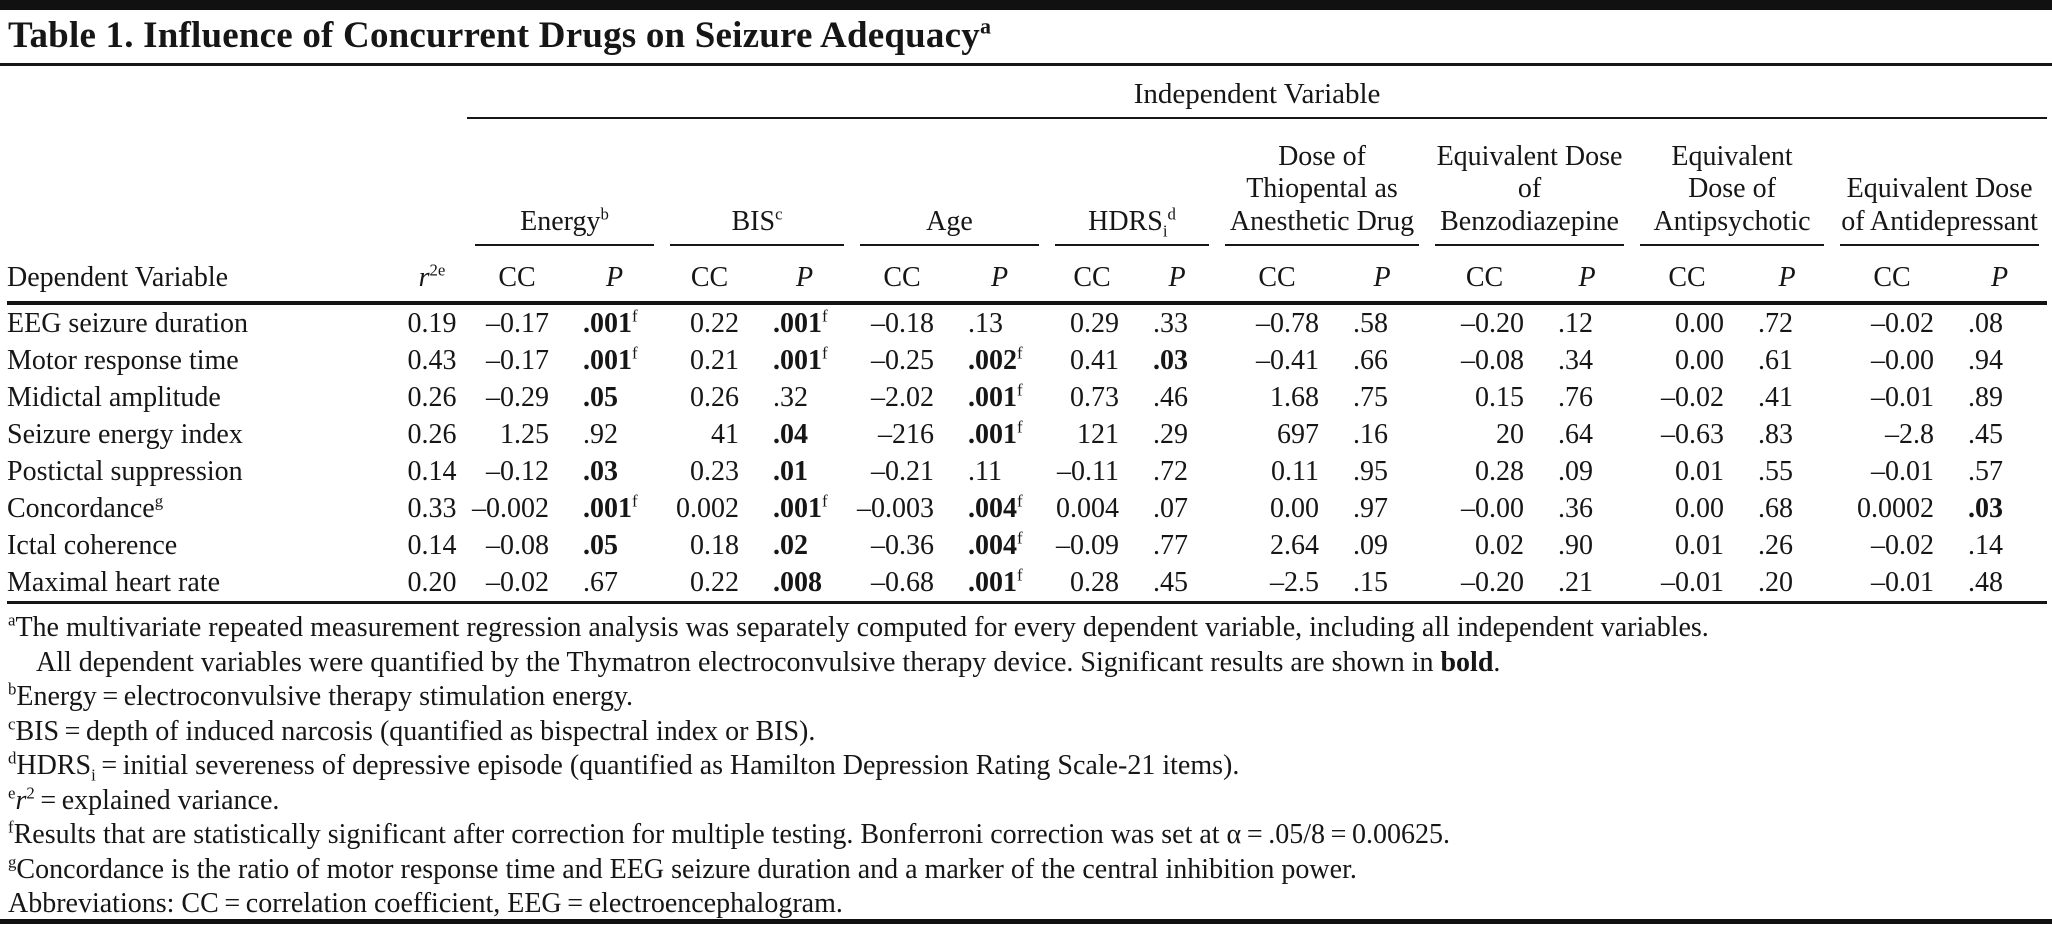  What do you see at coordinates (949, 182) in the screenshot?
I see `column-group-age: Age` at bounding box center [949, 182].